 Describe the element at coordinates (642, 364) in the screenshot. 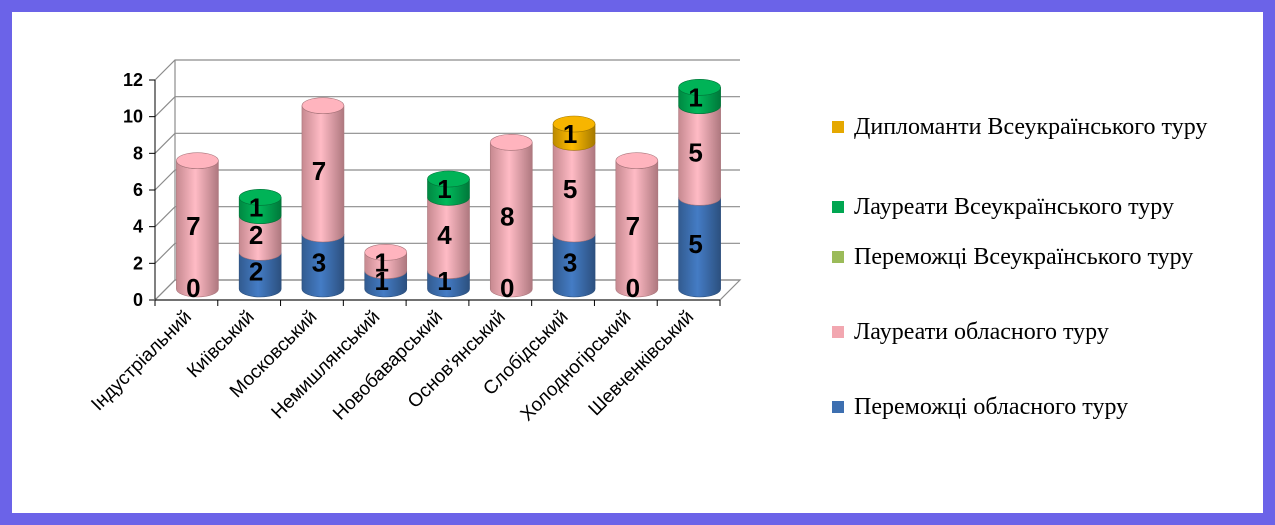

I see `x-tick-label: Шевченківський` at that location.